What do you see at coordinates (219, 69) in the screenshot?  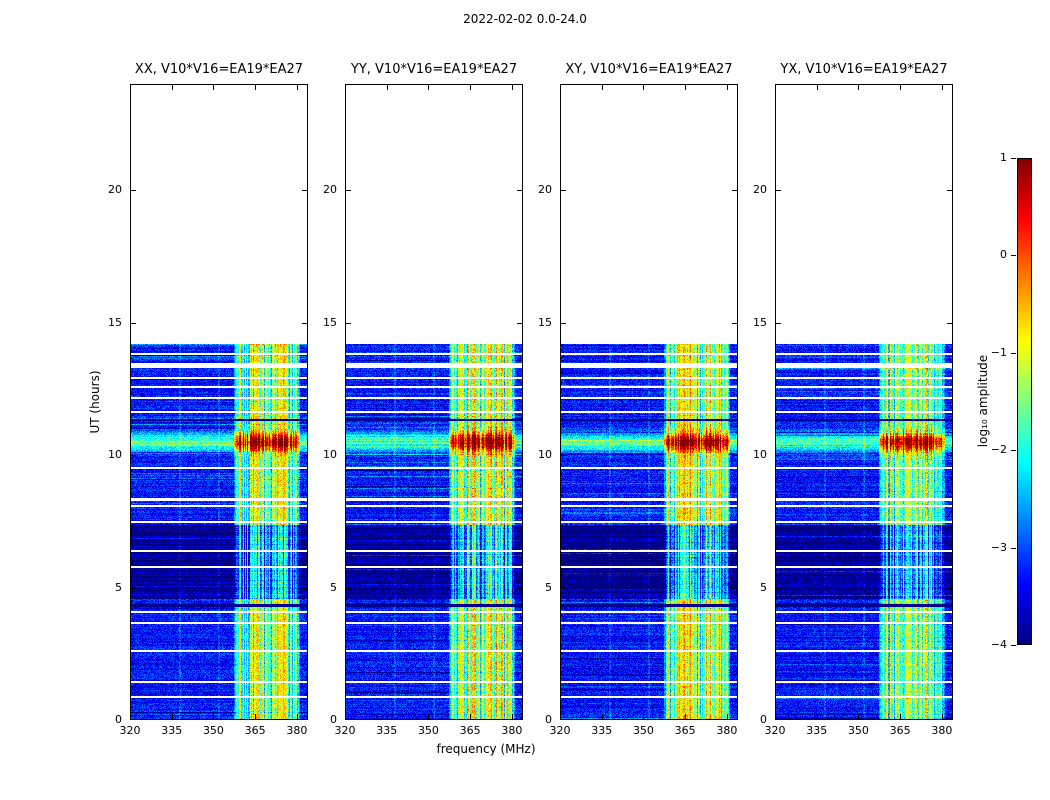 I see `panel-title-0: XX, V10*V16=EA19*EA27` at bounding box center [219, 69].